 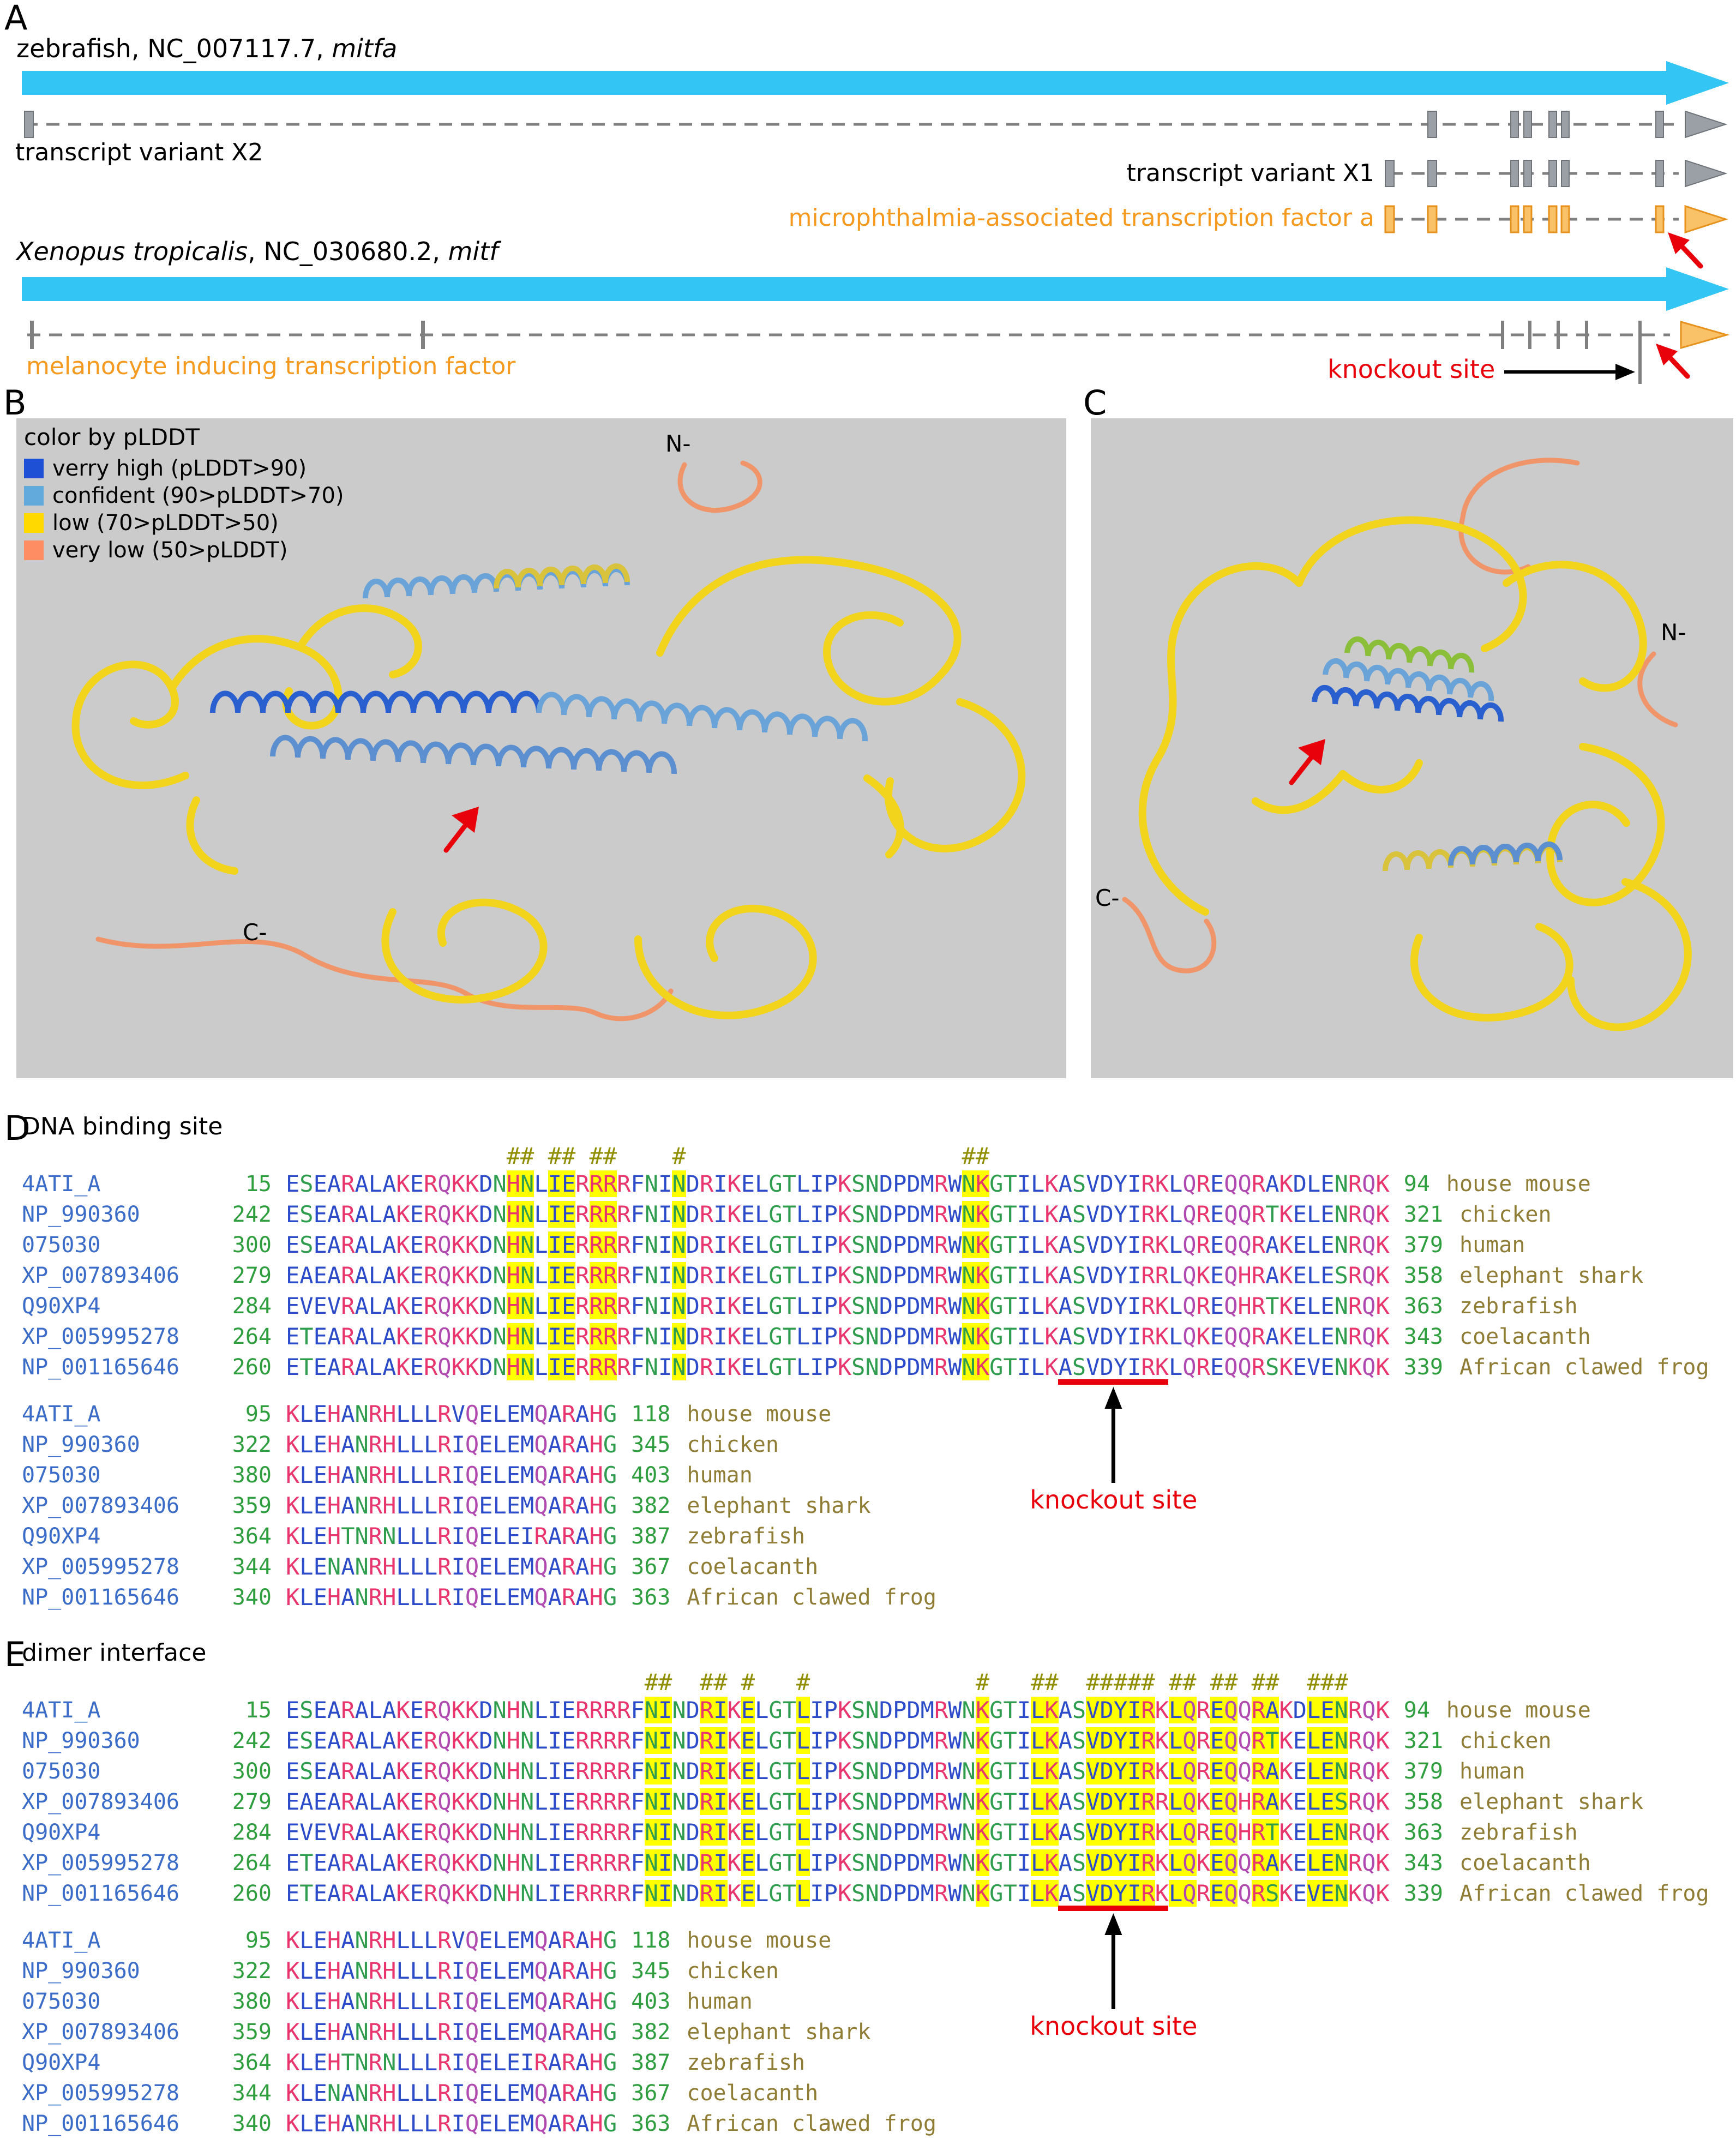 I want to click on start-position: 260, so click(x=252, y=1893).